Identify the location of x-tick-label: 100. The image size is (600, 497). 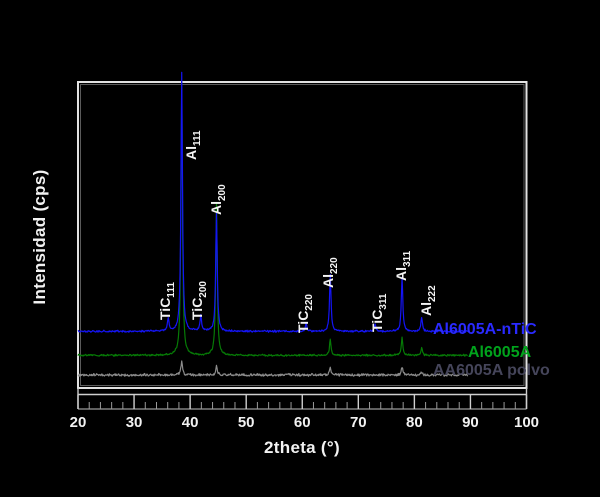
(526, 422).